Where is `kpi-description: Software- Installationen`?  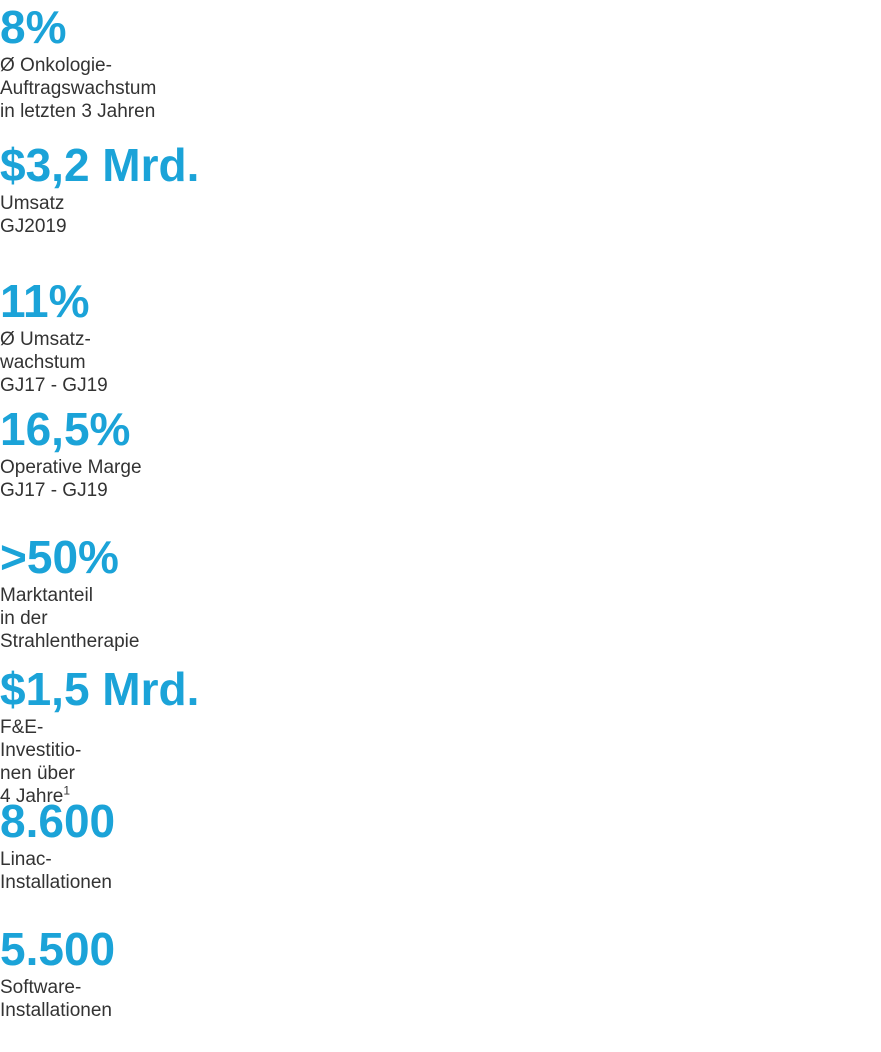 kpi-description: Software- Installationen is located at coordinates (200, 999).